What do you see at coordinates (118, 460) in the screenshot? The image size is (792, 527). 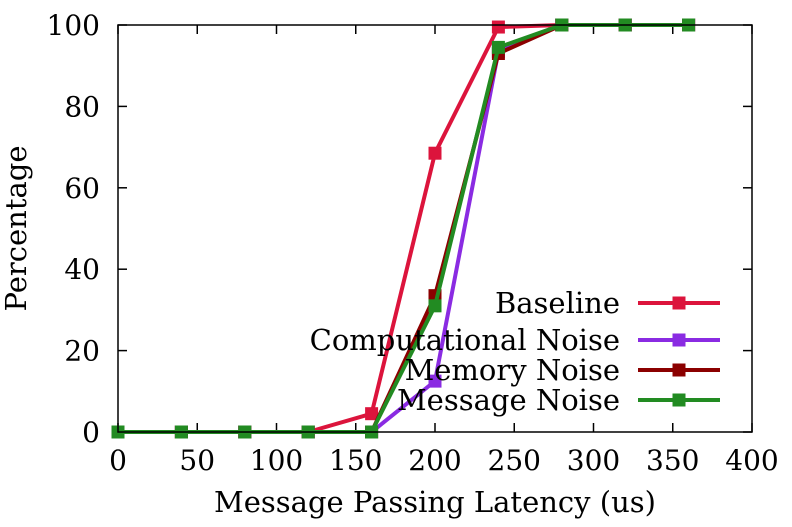 I see `x-tick-label: 0` at bounding box center [118, 460].